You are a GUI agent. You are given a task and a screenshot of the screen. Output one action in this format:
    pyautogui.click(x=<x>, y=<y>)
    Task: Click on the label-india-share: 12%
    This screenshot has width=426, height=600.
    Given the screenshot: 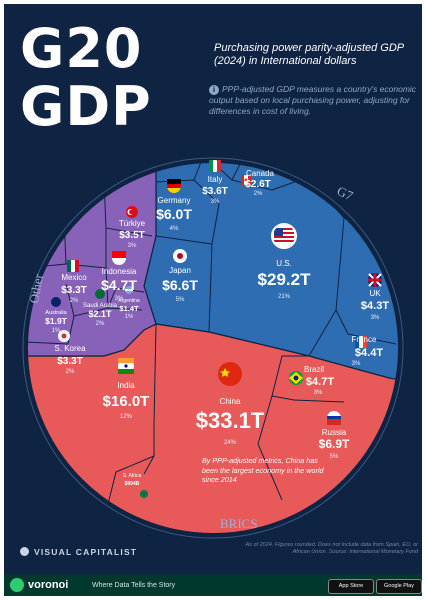 What is the action you would take?
    pyautogui.click(x=126, y=417)
    